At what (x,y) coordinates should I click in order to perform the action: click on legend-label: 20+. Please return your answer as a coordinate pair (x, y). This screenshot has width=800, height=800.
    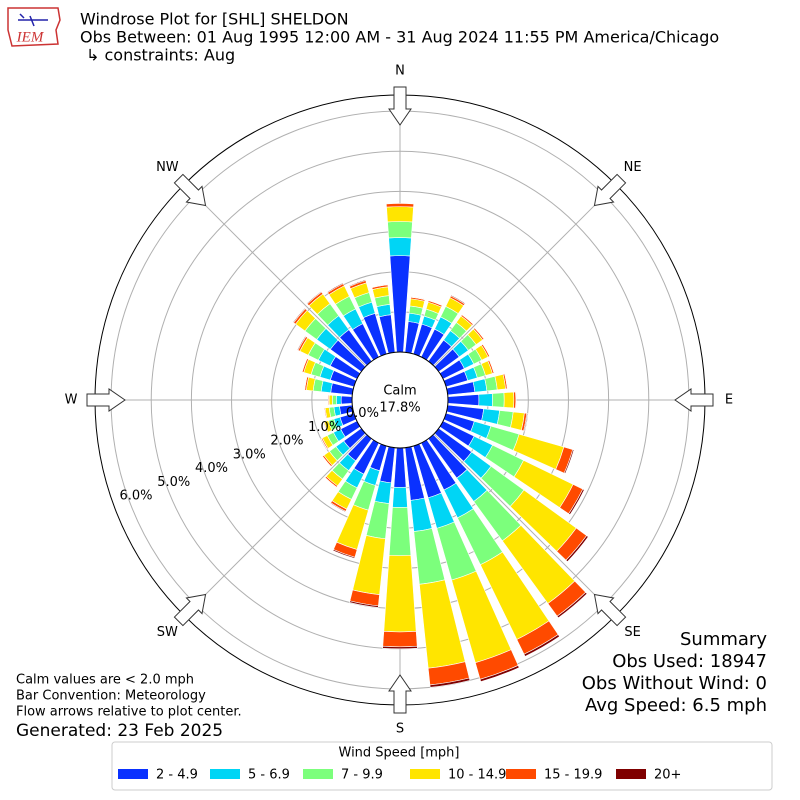
    Looking at the image, I should click on (667, 775).